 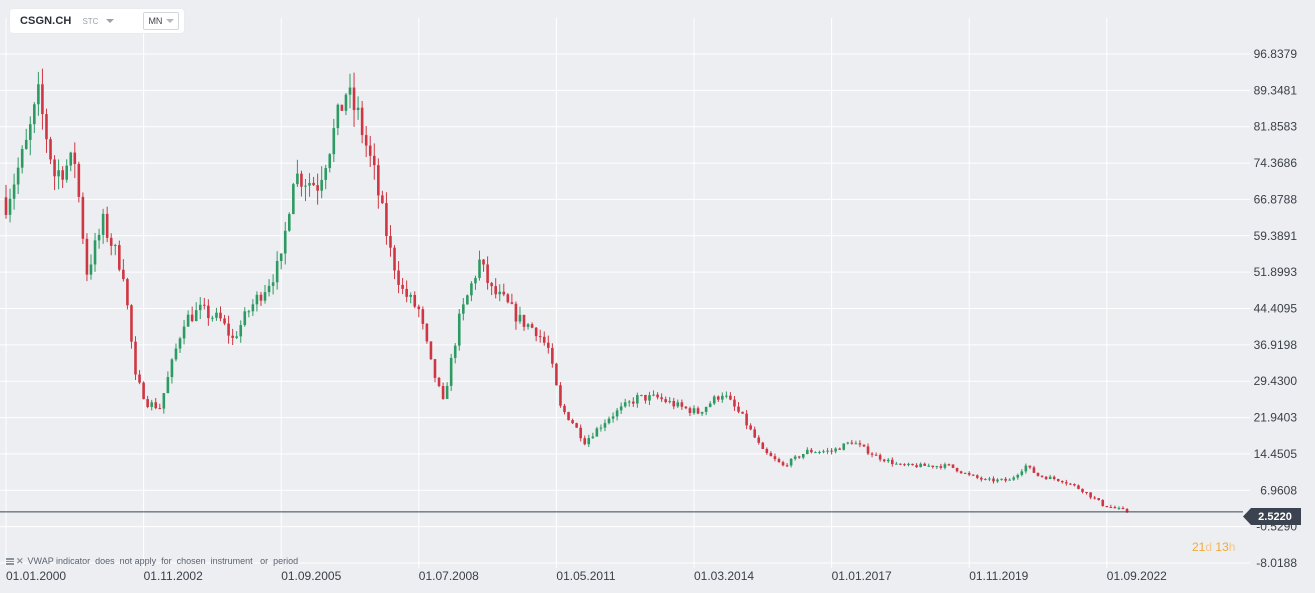 What do you see at coordinates (20, 560) in the screenshot?
I see `close-icon: ✕` at bounding box center [20, 560].